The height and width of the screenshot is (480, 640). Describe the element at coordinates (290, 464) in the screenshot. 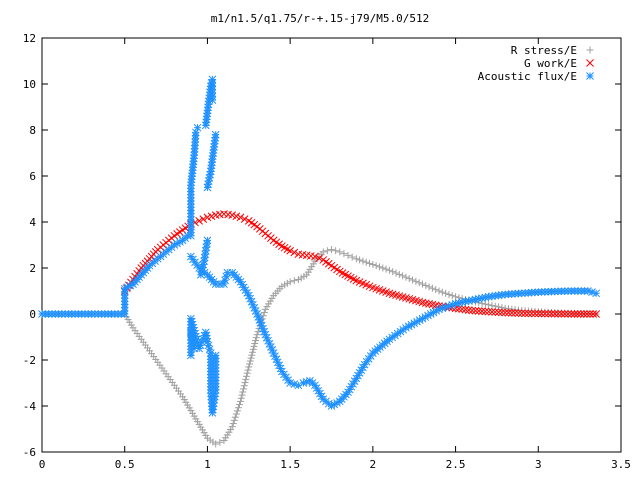

I see `x-tick-label: 1.5` at that location.